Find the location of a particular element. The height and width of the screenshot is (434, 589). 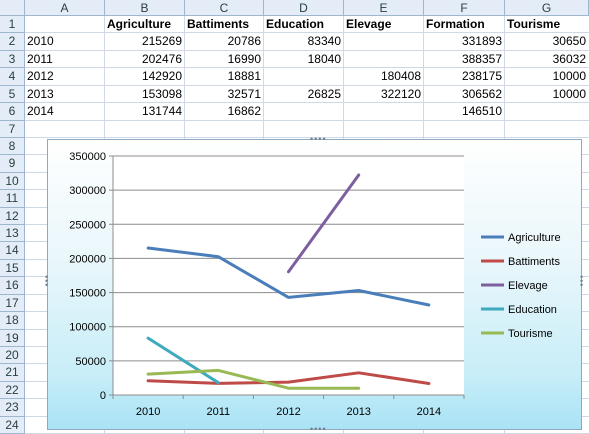

cell-b4: 142920 is located at coordinates (161, 76).